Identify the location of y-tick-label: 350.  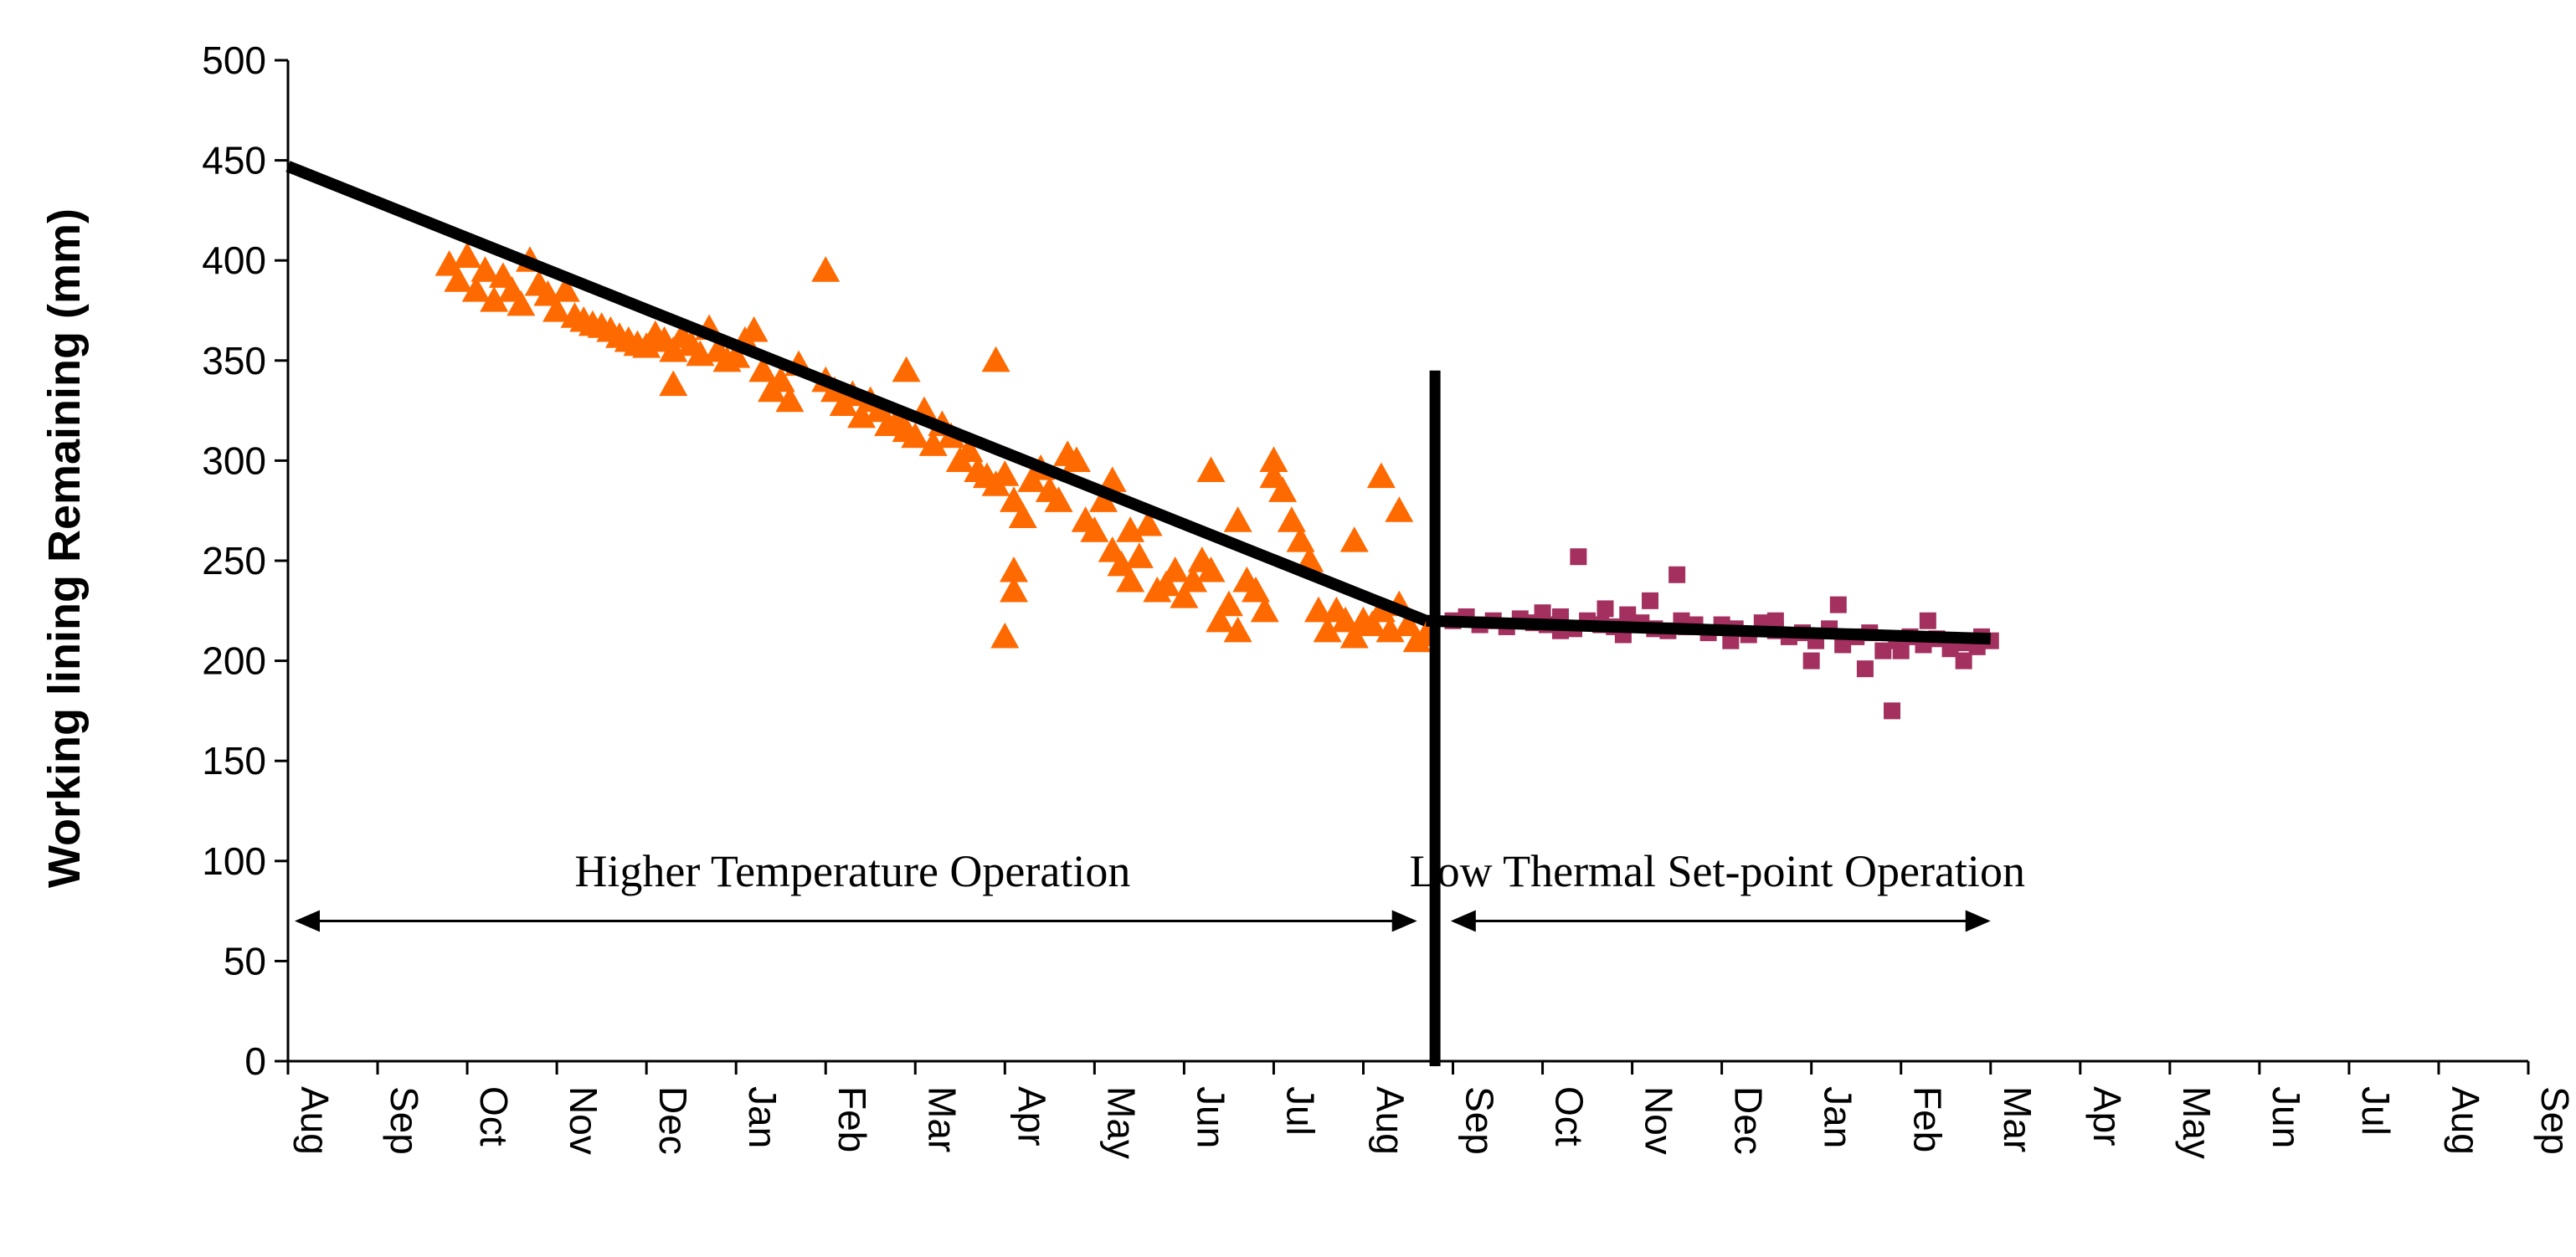
(234, 360).